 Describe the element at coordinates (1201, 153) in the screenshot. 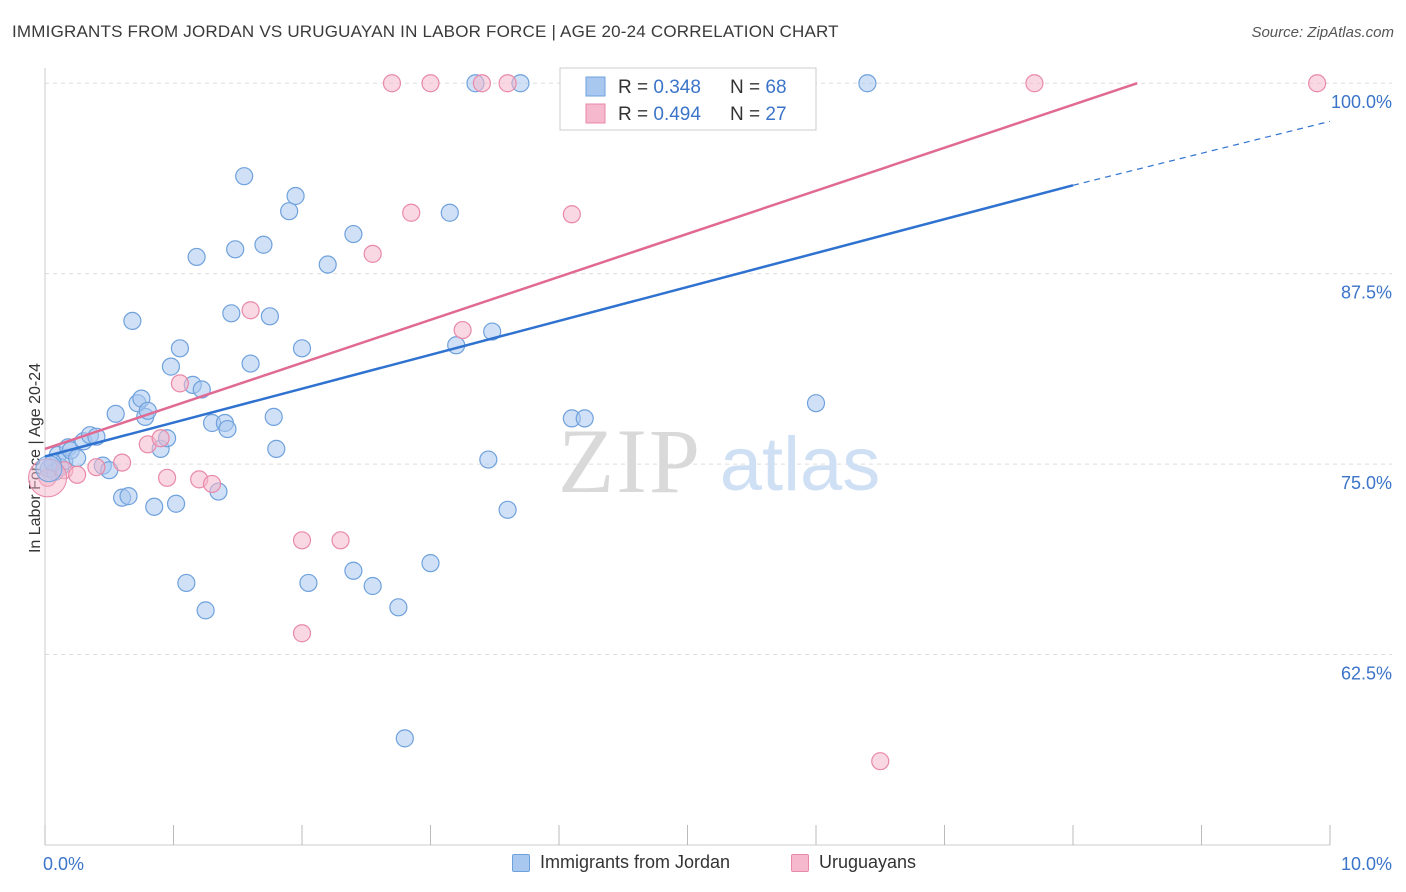

I see `trendline-jordan-extension` at that location.